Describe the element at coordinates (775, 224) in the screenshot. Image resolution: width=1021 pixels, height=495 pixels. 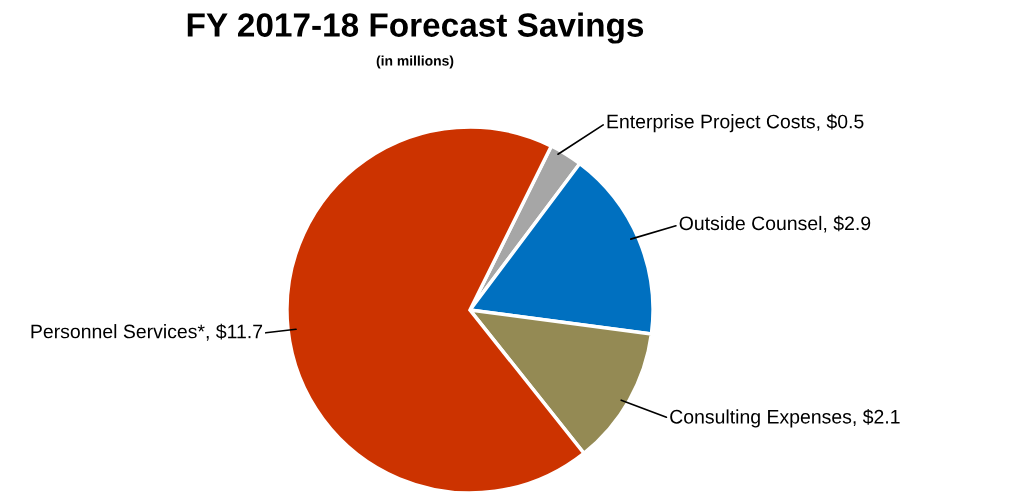
I see `slice-label: Outside Counsel, $2.9` at that location.